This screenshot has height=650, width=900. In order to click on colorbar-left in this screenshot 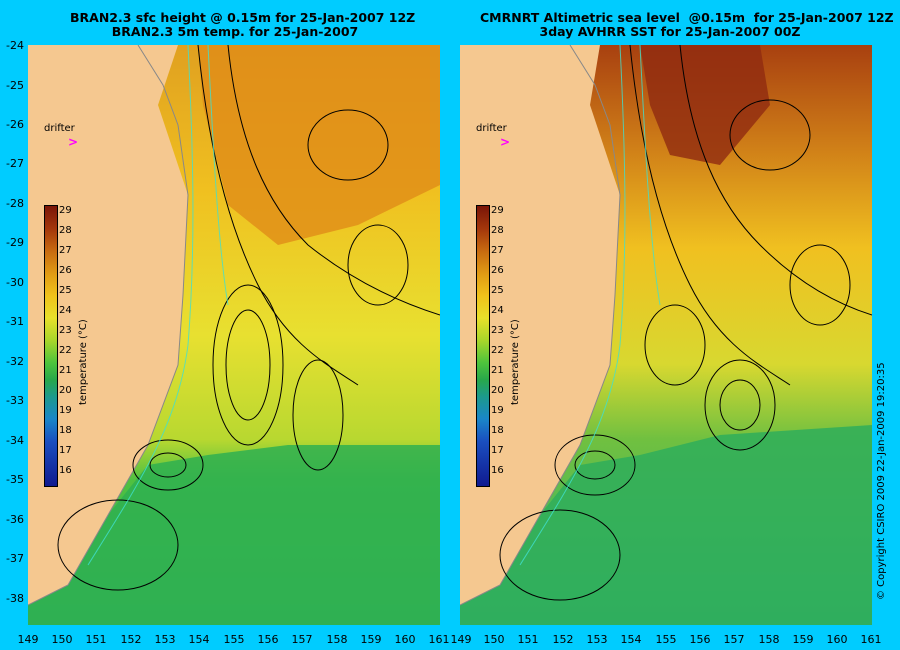, I will do `click(51, 346)`.